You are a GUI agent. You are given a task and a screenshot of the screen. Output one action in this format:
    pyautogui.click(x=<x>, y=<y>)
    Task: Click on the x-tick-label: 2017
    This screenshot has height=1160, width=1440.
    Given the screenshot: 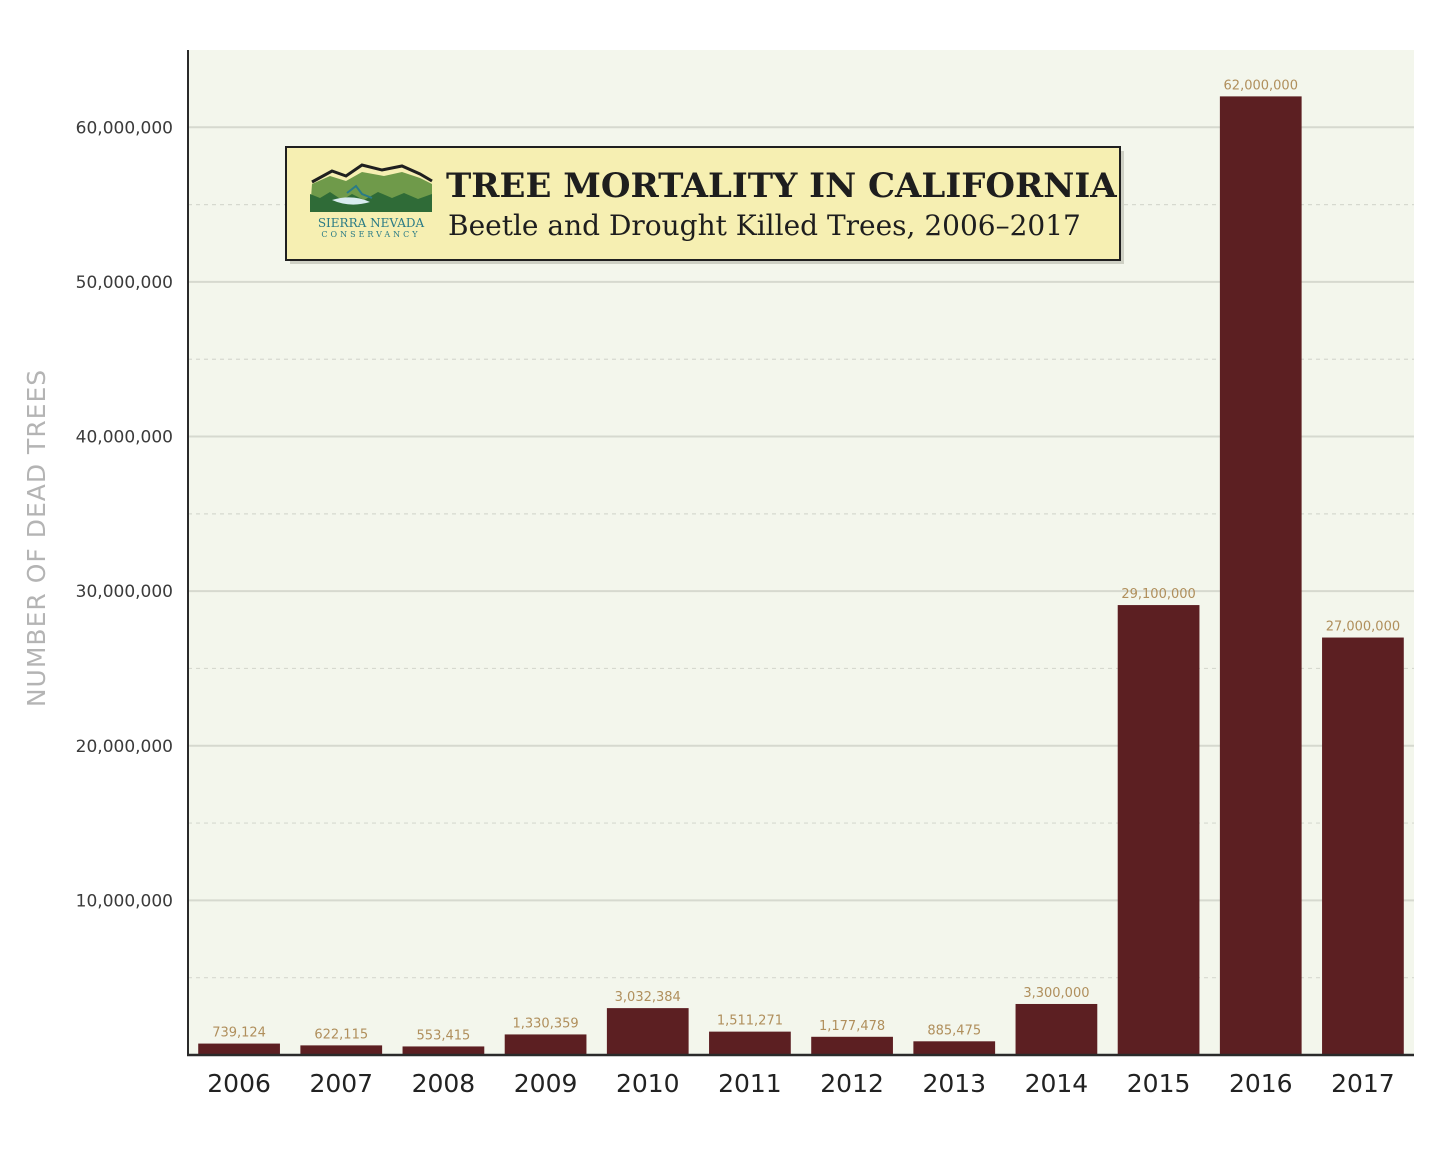 What is the action you would take?
    pyautogui.click(x=1363, y=1083)
    